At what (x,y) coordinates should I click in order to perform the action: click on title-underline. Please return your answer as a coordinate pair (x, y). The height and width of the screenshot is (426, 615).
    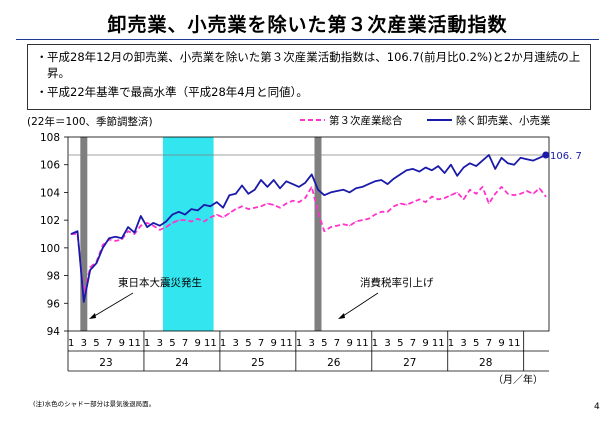
    Looking at the image, I should click on (307, 39).